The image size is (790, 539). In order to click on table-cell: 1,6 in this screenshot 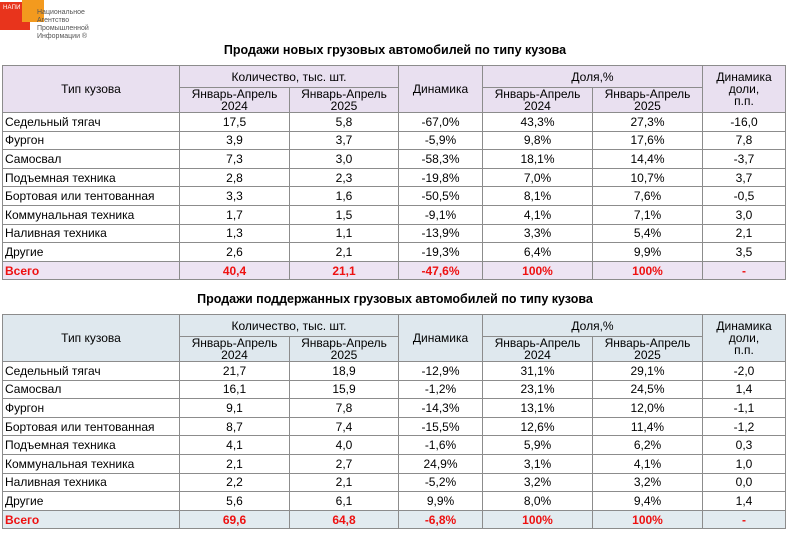, I will do `click(344, 196)`.